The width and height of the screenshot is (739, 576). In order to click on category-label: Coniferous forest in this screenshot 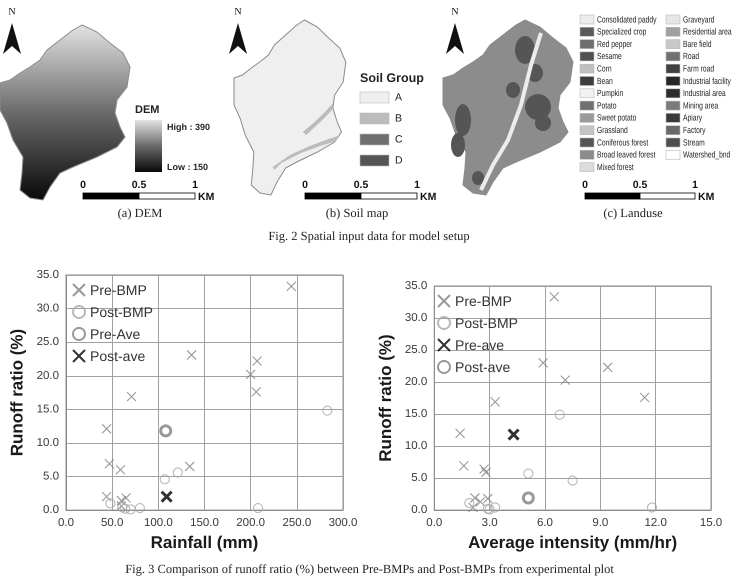, I will do `click(623, 142)`.